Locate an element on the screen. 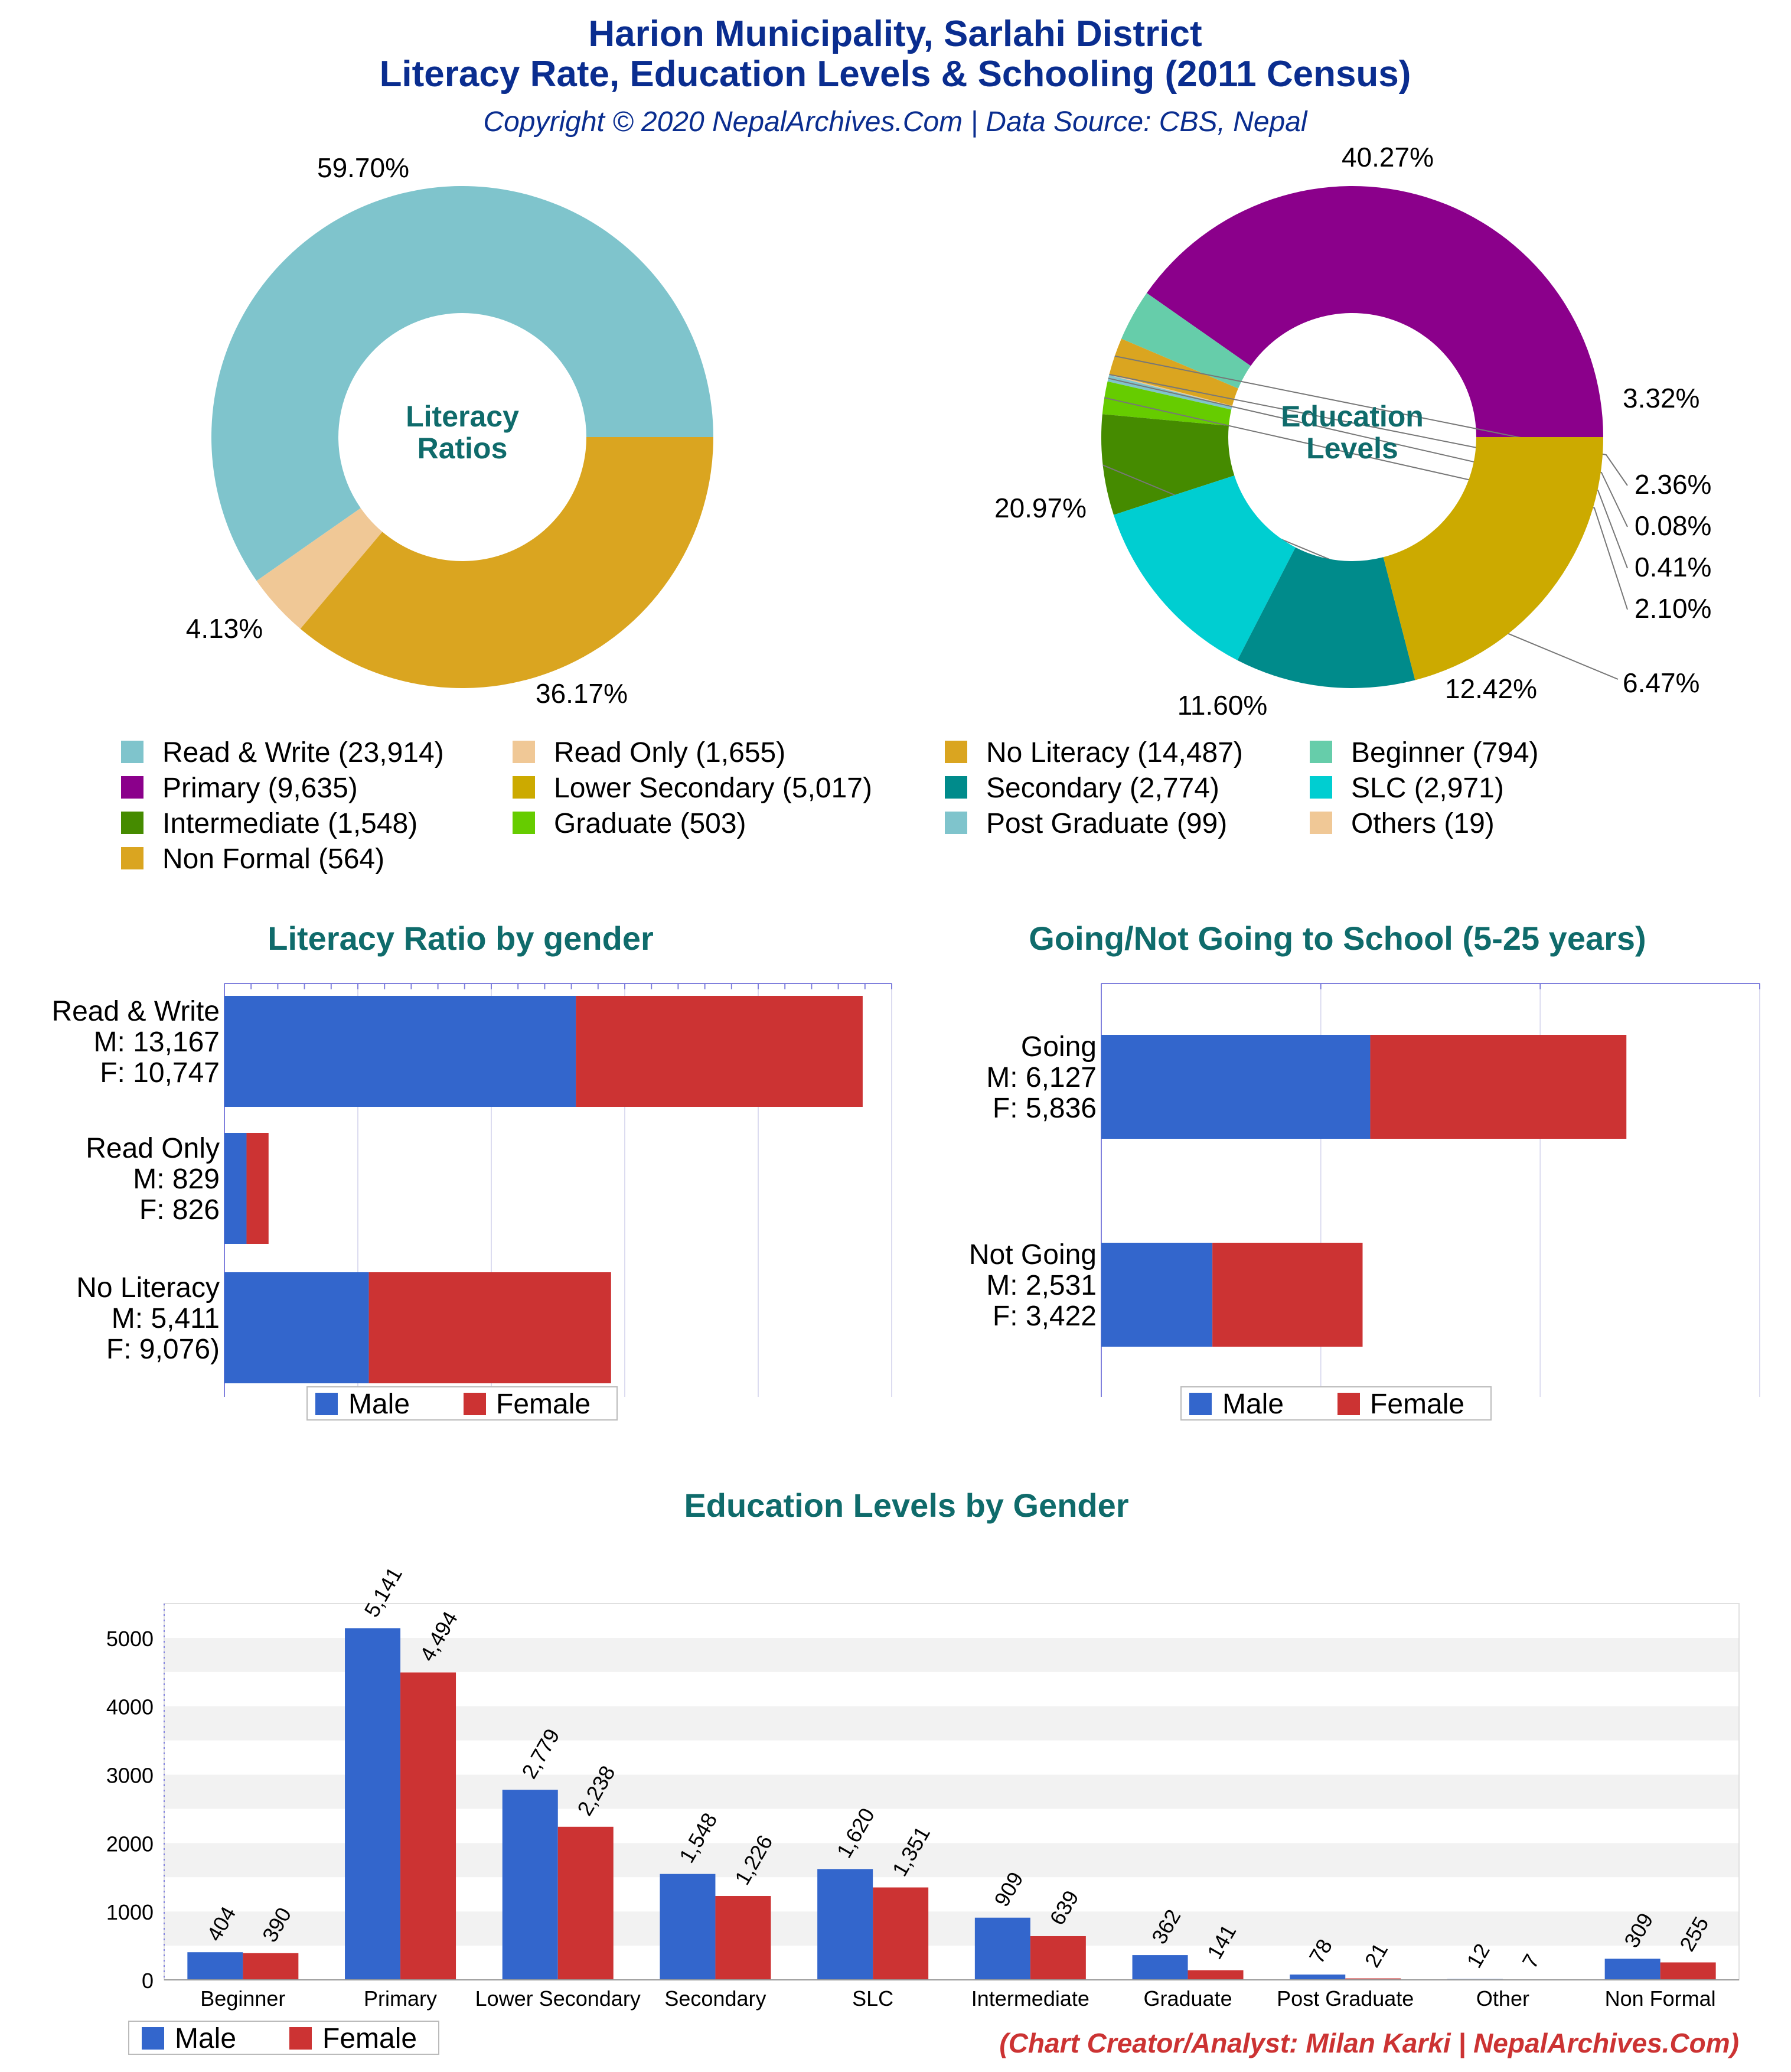 This screenshot has width=1791, height=2072. x-tick-label: Secondary is located at coordinates (715, 1998).